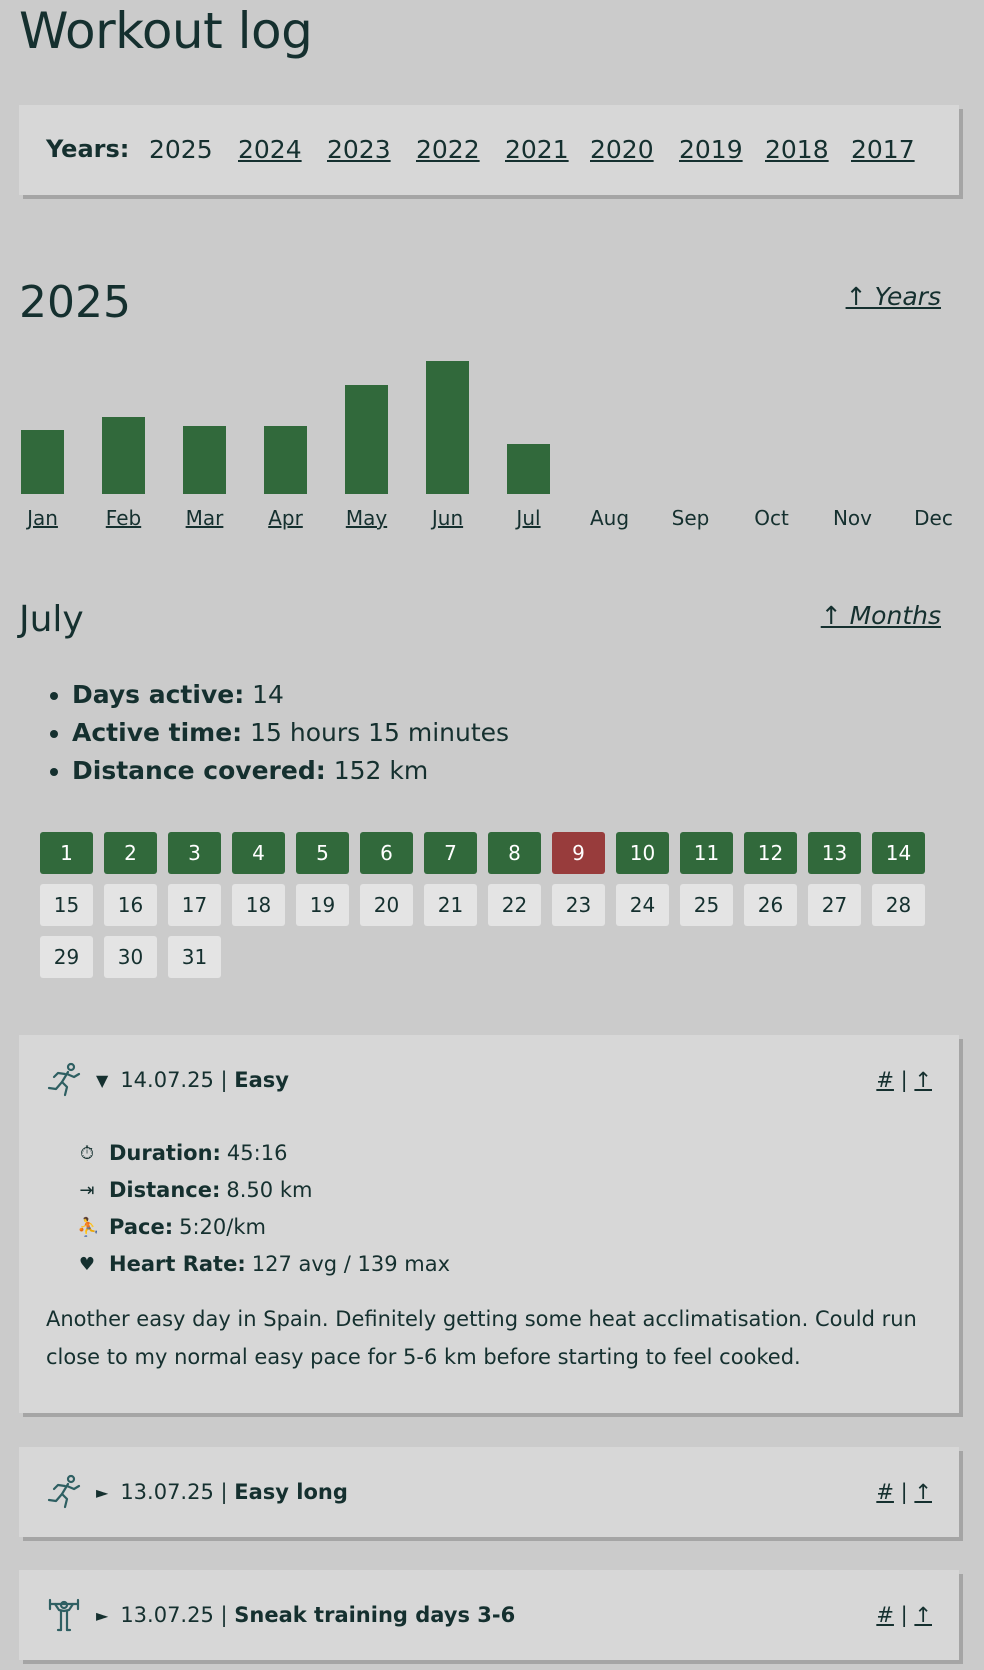 The image size is (984, 1670). I want to click on bar-jun, so click(447, 427).